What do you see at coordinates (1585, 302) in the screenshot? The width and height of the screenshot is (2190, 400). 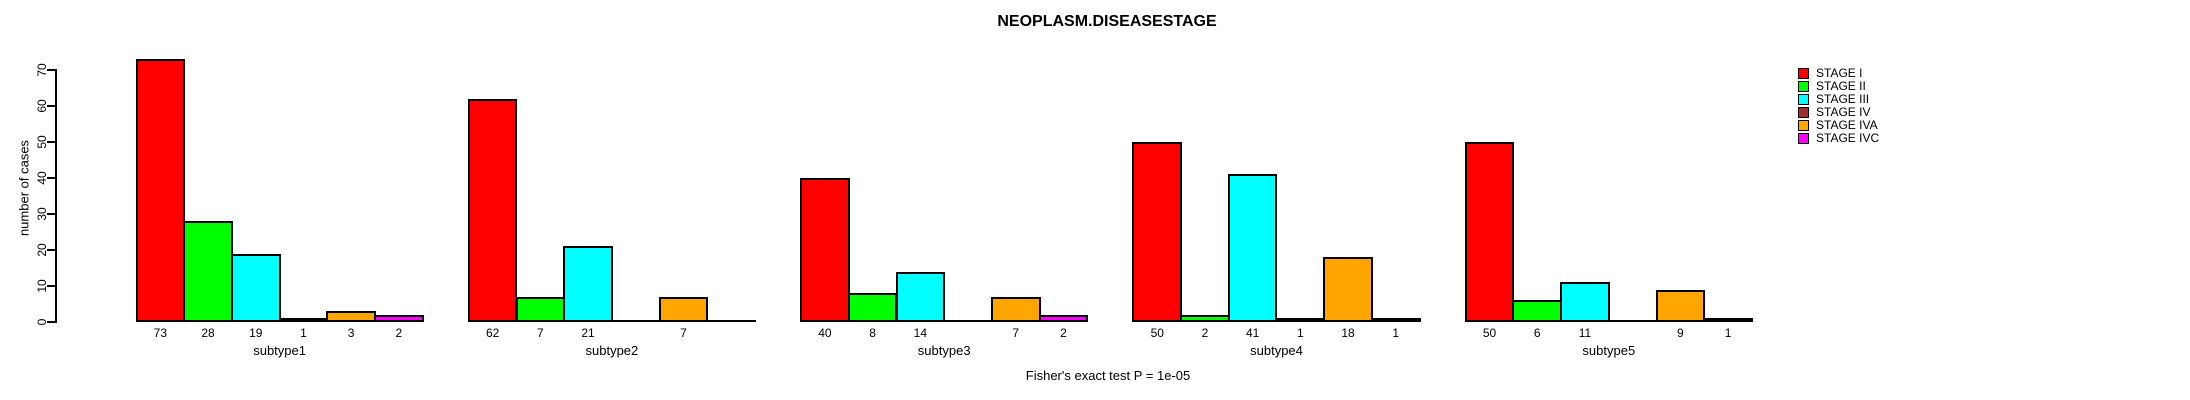 I see `bar-stage-iii-subtype5` at bounding box center [1585, 302].